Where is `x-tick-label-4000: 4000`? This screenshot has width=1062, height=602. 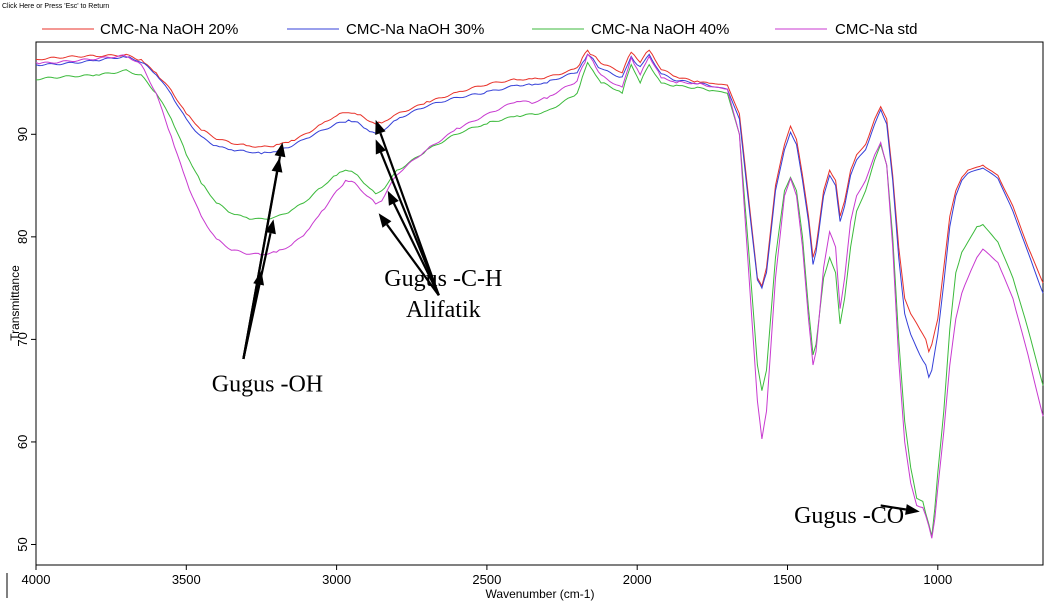 x-tick-label-4000: 4000 is located at coordinates (36, 579).